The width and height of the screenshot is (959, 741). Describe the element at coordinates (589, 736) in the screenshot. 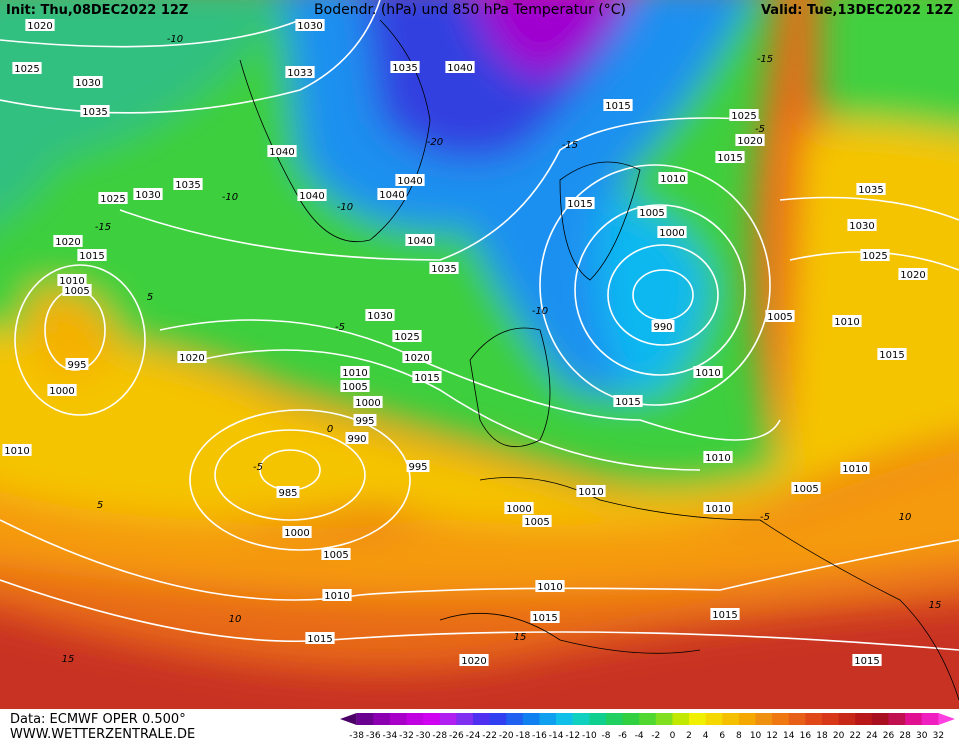

I see `legend-label: -10` at that location.